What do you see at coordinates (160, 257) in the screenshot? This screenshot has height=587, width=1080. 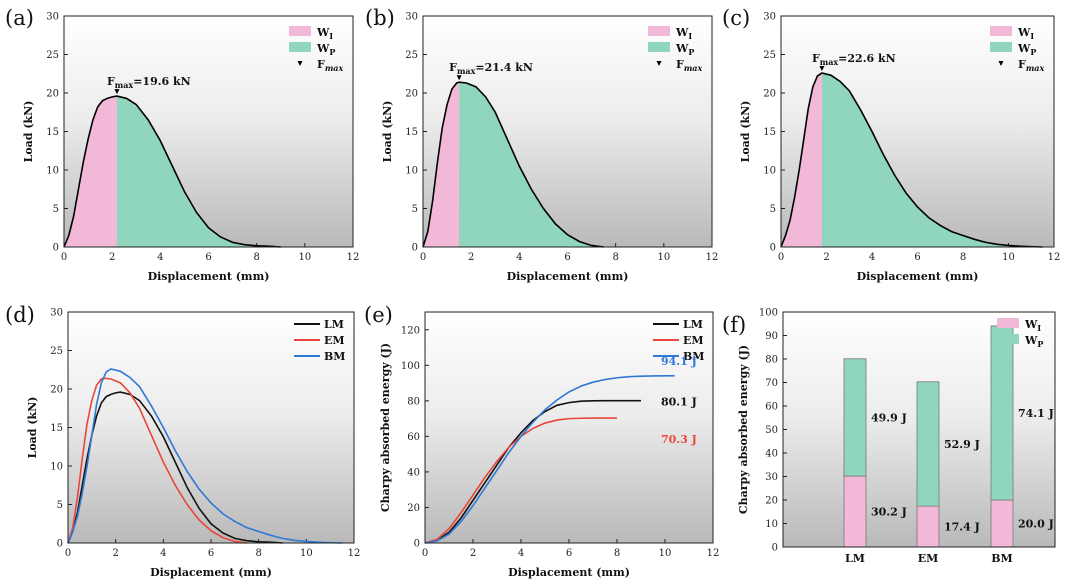 I see `x-tick-label: 4` at bounding box center [160, 257].